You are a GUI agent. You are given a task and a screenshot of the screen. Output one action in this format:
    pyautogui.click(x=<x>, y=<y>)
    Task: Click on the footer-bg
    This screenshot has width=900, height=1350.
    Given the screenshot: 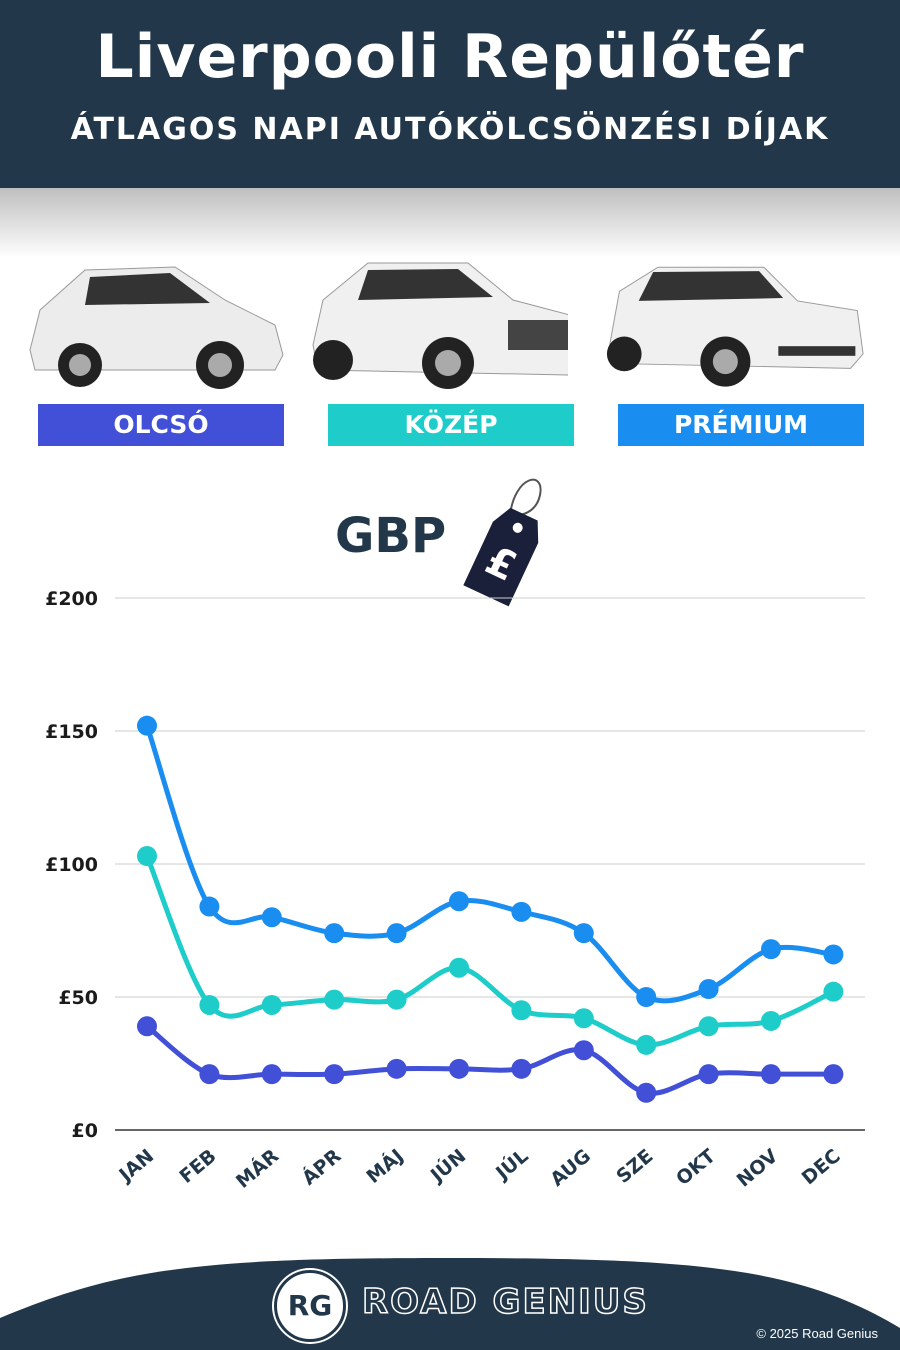 What is the action you would take?
    pyautogui.click(x=450, y=1304)
    